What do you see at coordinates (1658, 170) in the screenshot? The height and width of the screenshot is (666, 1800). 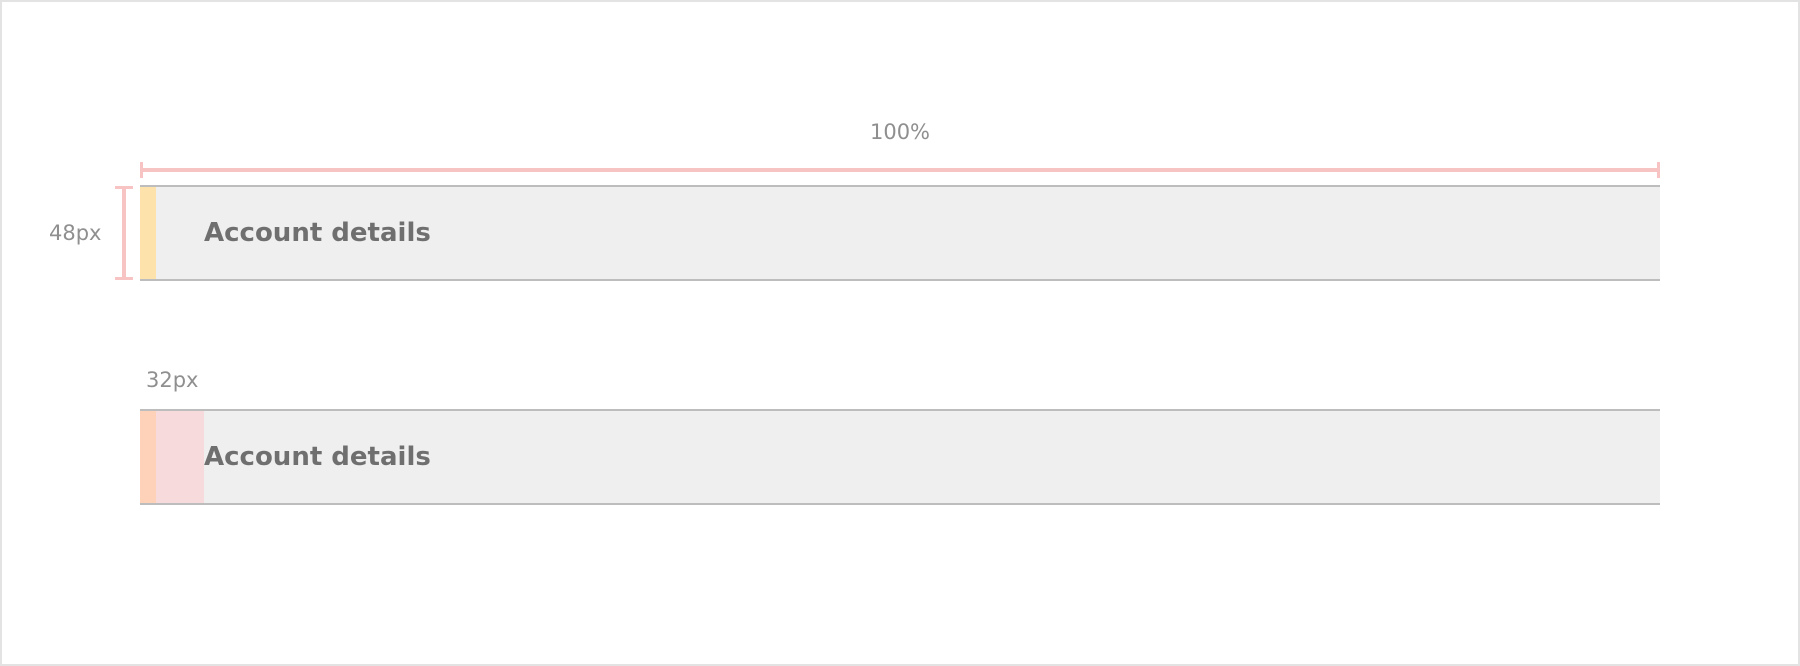 I see `width-dimension-right-tick` at bounding box center [1658, 170].